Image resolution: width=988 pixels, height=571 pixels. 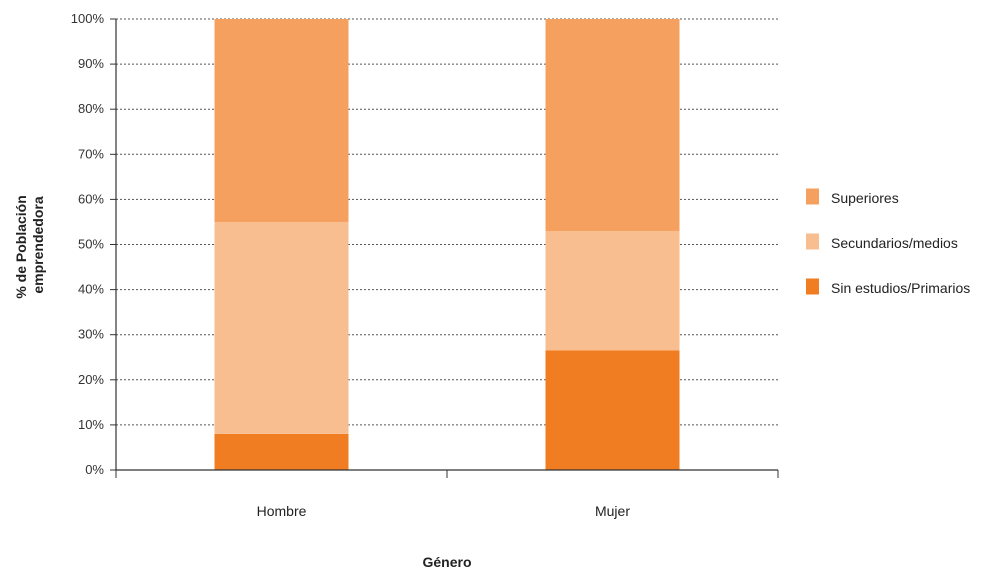 I want to click on y-tick-label: 60%, so click(x=91, y=198).